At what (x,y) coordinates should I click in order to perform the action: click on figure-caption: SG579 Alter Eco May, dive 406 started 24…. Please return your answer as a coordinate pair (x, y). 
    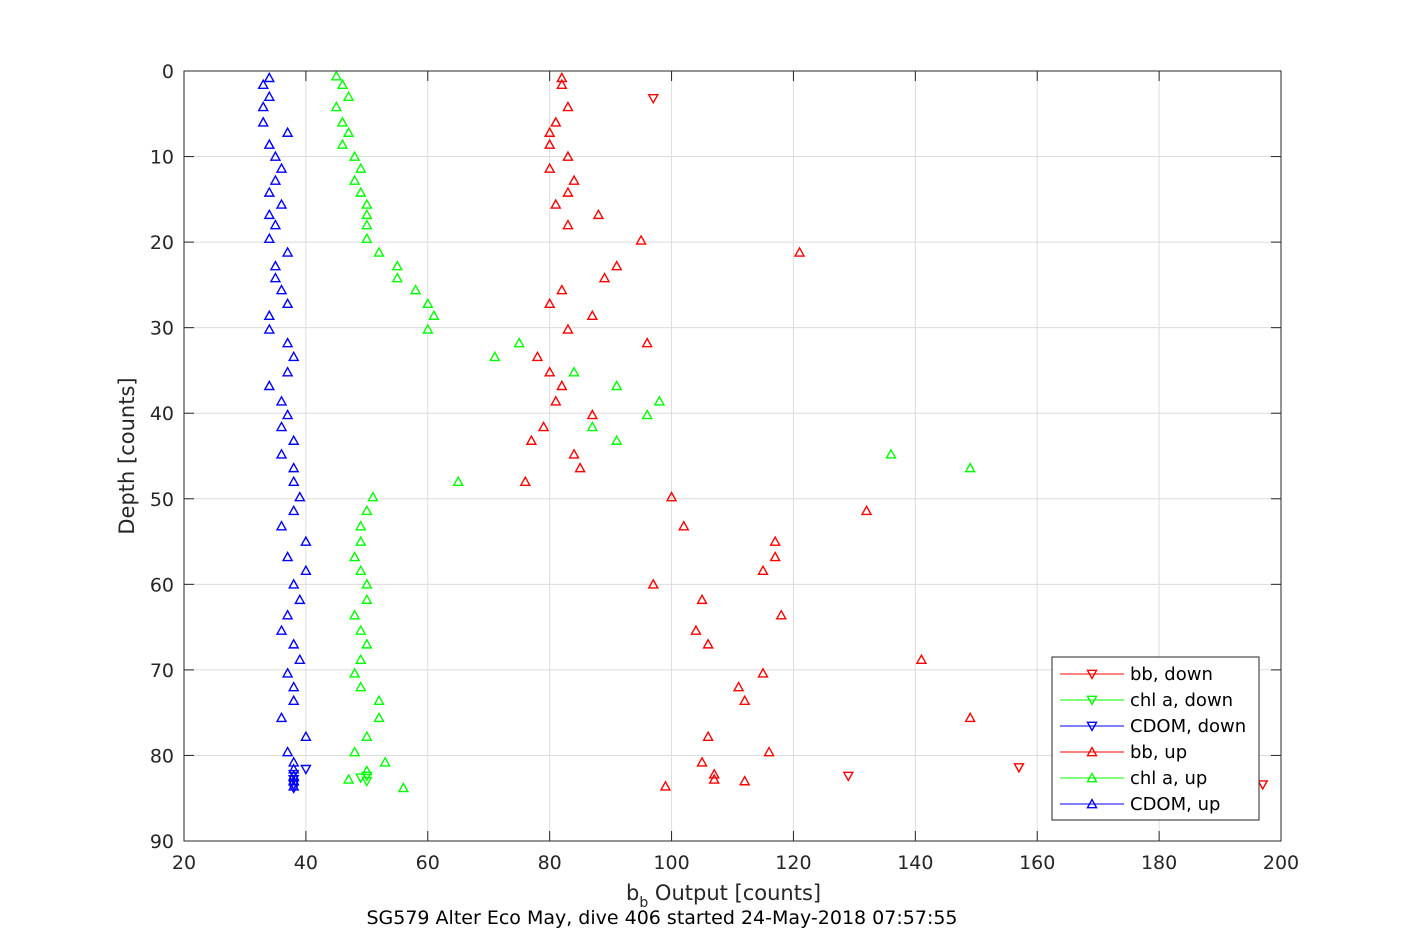
    Looking at the image, I should click on (661, 918).